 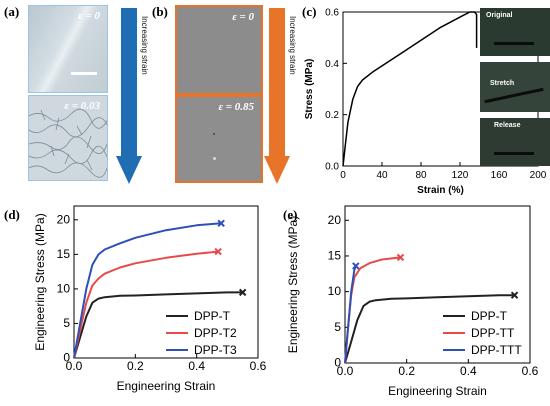 What do you see at coordinates (332, 115) in the screenshot?
I see `y-tick-label: 0.2` at bounding box center [332, 115].